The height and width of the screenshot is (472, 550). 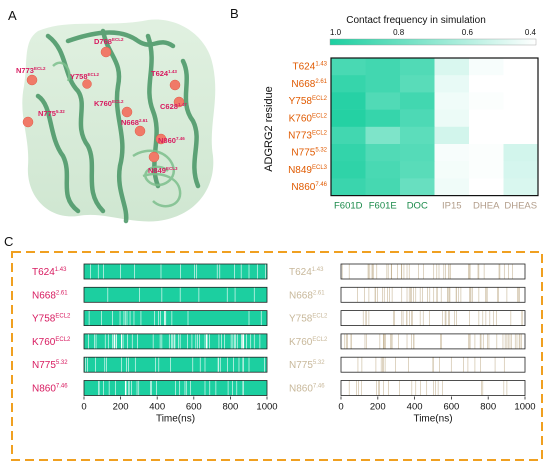 I want to click on label-n775: N7755.32, so click(x=51, y=113).